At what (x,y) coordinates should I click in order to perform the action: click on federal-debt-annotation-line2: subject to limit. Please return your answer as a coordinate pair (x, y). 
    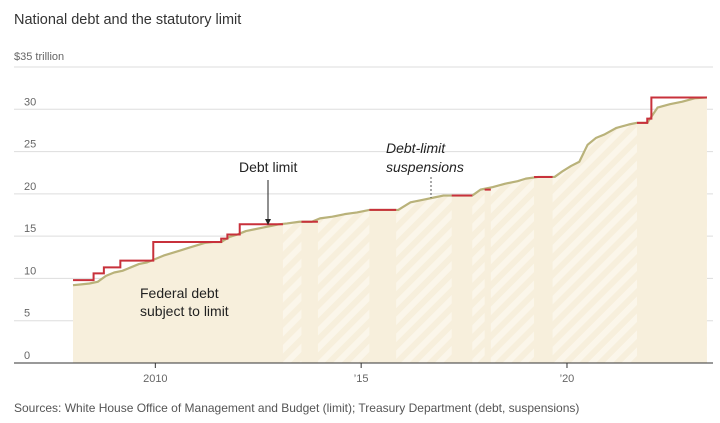
    Looking at the image, I should click on (184, 311).